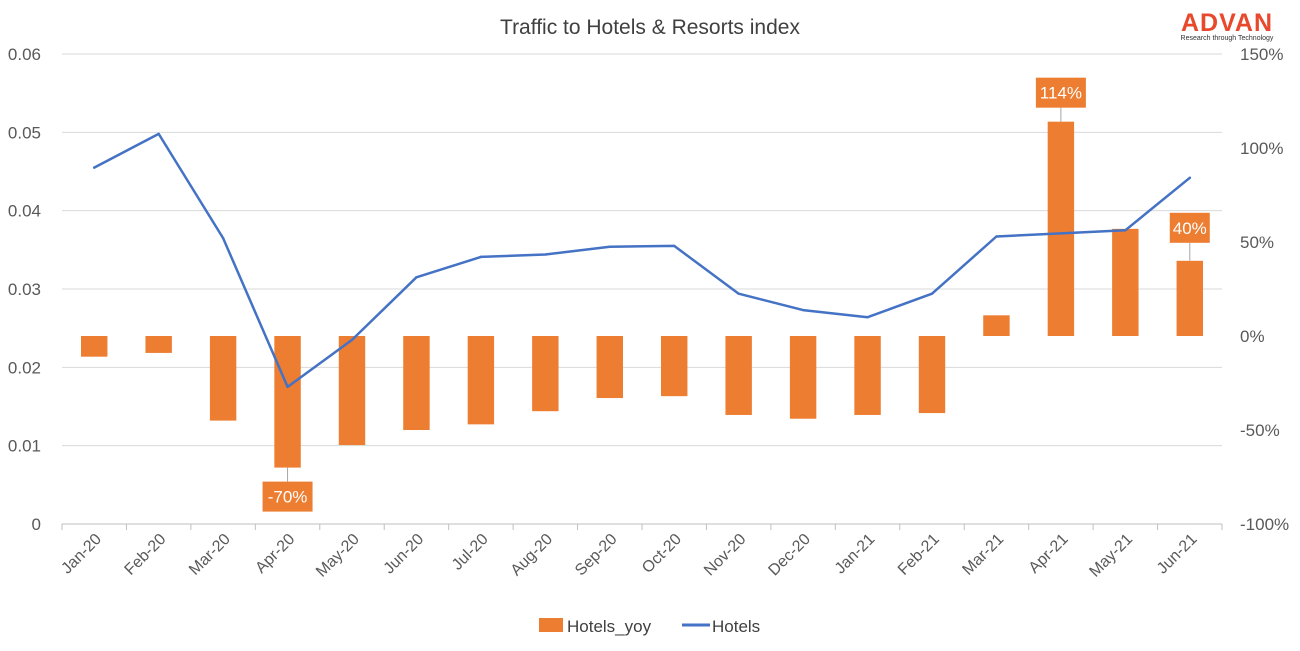 This screenshot has width=1300, height=651. What do you see at coordinates (662, 554) in the screenshot?
I see `x-axis-tick-label: Oct-20` at bounding box center [662, 554].